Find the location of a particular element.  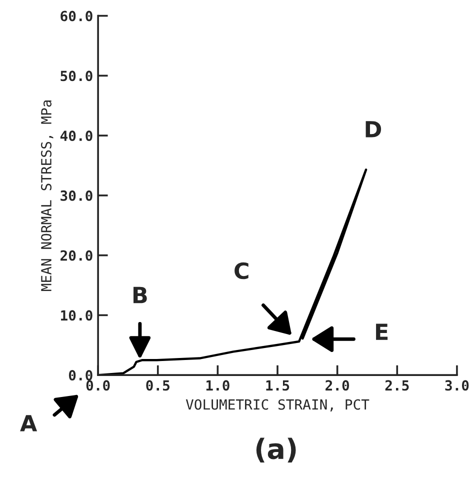

y-tick-label: 20.0 is located at coordinates (76, 255).